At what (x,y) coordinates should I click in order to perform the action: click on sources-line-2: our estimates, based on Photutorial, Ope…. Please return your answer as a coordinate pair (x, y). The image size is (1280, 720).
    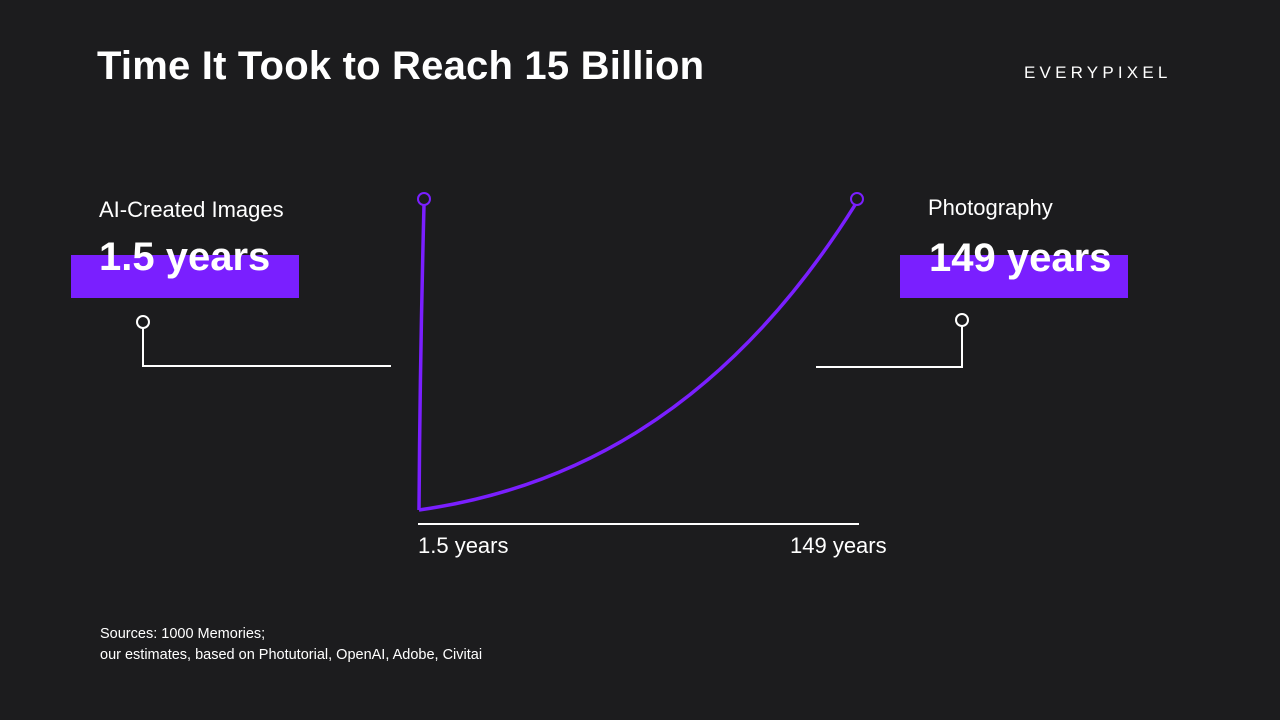
    Looking at the image, I should click on (291, 655).